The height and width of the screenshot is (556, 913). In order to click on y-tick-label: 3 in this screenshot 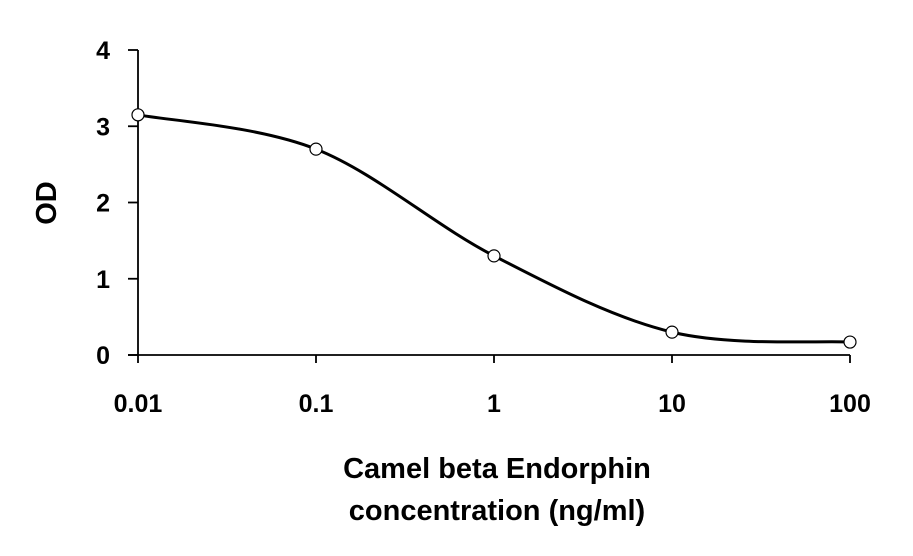, I will do `click(103, 127)`.